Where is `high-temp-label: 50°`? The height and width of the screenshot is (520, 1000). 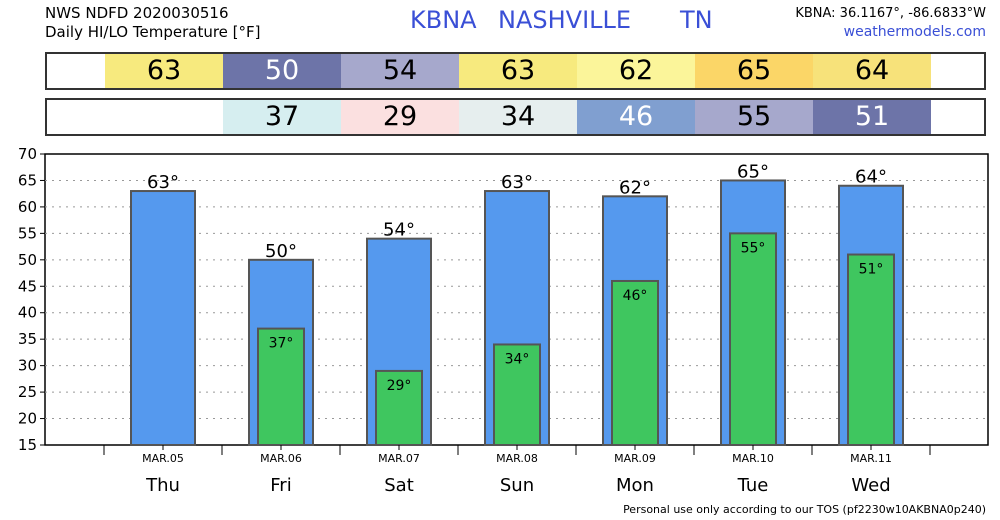
high-temp-label: 50° is located at coordinates (281, 251).